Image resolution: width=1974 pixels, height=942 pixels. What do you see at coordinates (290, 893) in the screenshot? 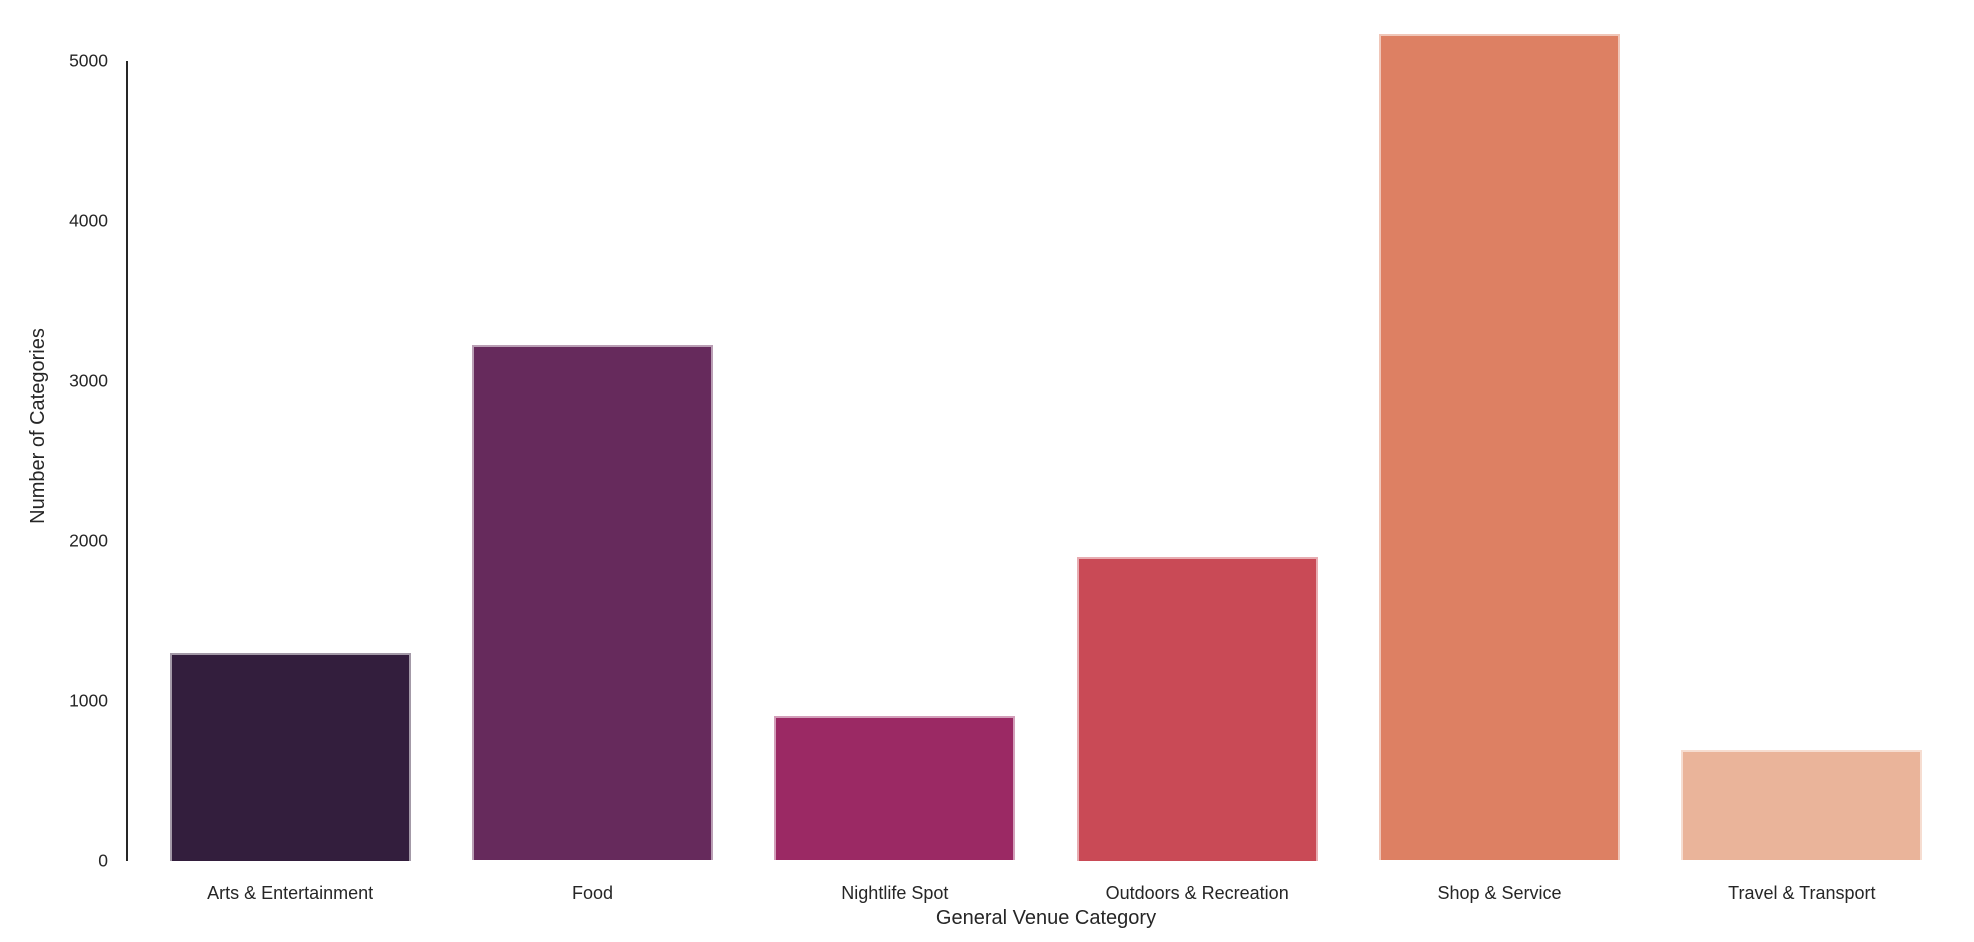
I see `x-tick-label-arts-entertainment: Arts & Entertainment` at bounding box center [290, 893].